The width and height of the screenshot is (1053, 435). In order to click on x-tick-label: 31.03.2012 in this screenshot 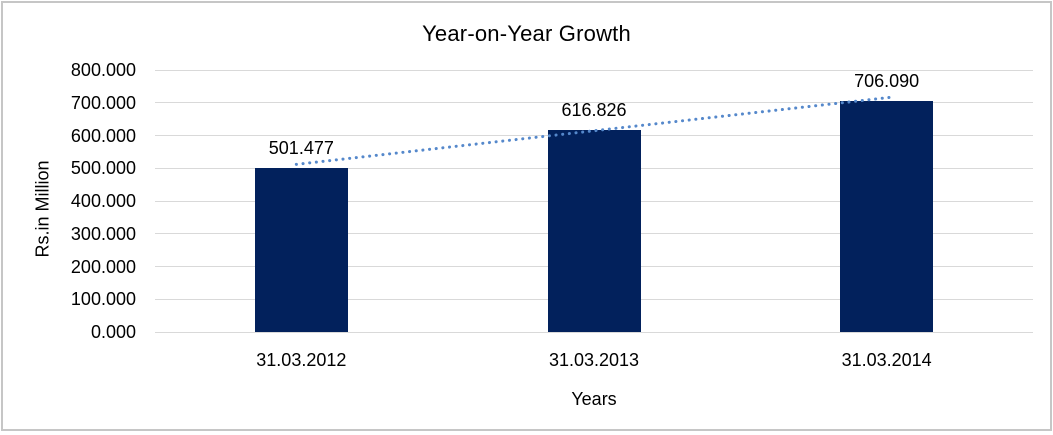, I will do `click(301, 360)`.